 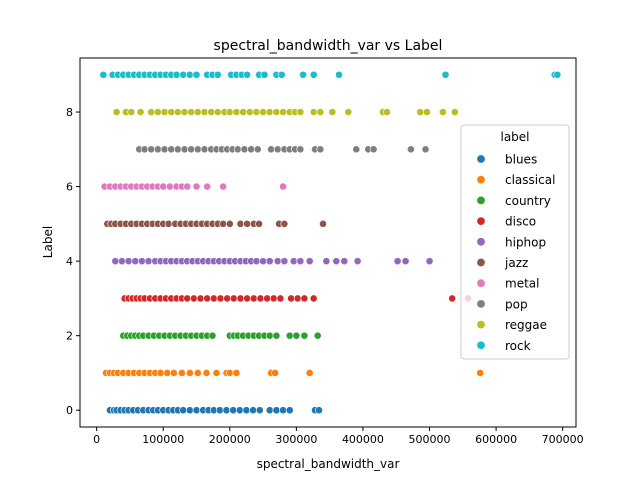 What do you see at coordinates (163, 439) in the screenshot?
I see `x-tick-label: 100000` at bounding box center [163, 439].